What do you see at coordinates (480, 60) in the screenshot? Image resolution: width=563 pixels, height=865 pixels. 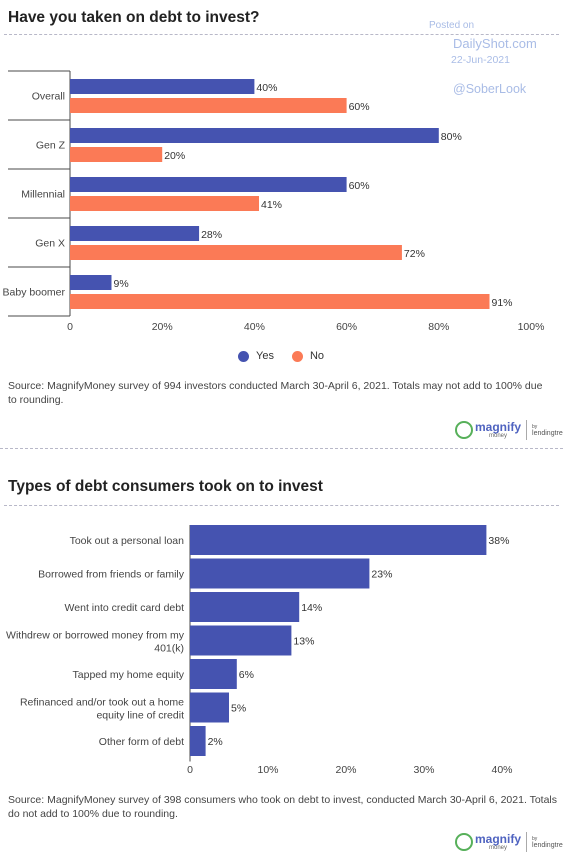 I see `watermark-date: 22-Jun-2021` at bounding box center [480, 60].